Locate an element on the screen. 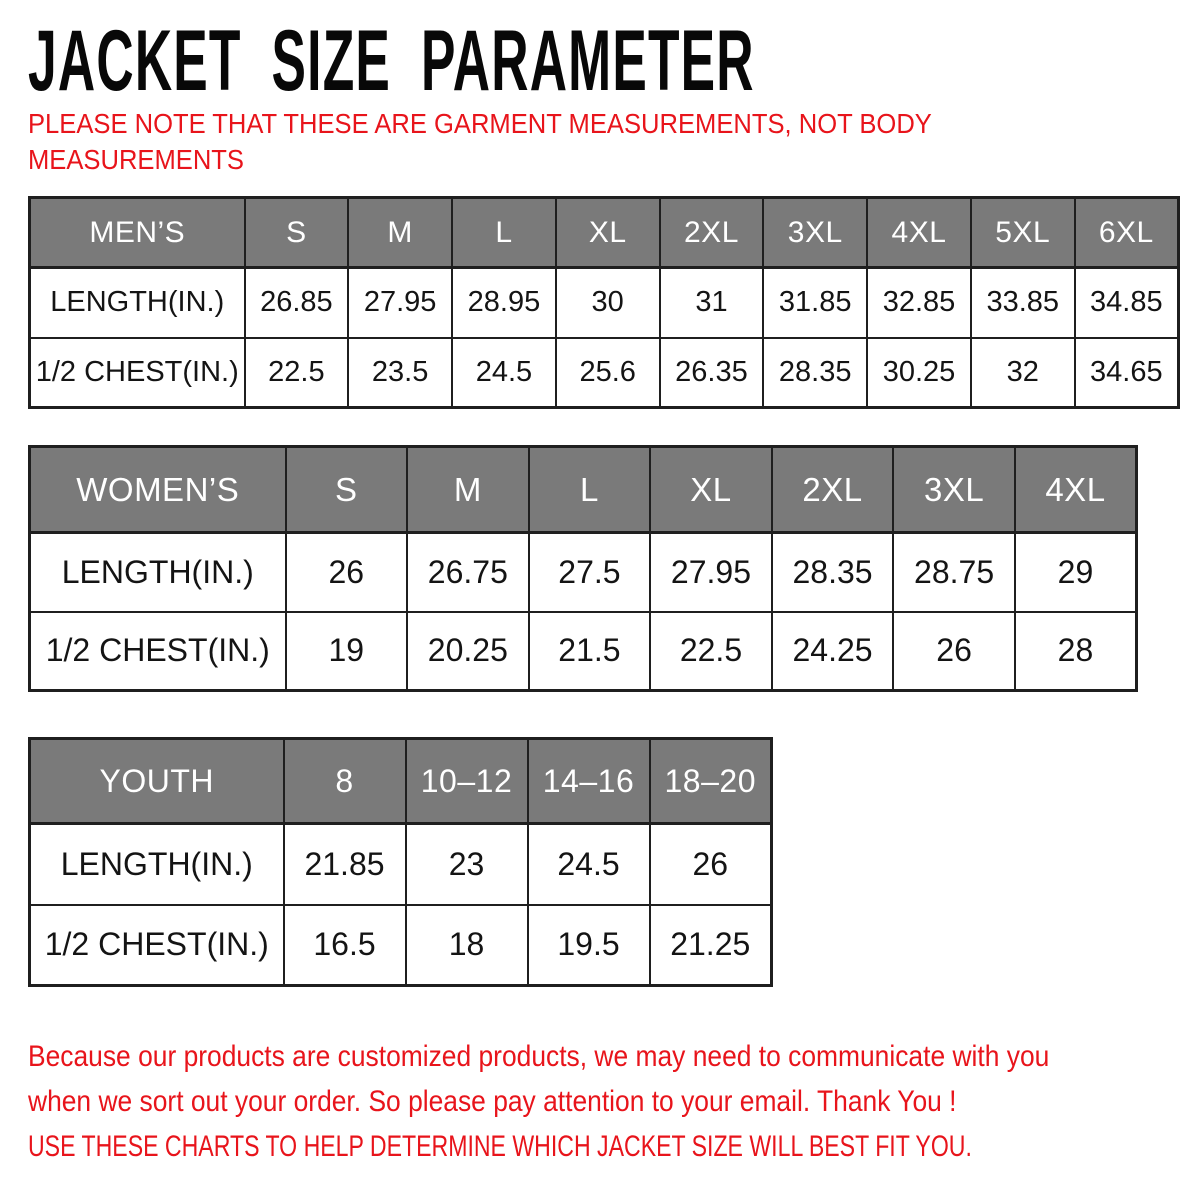  size-value-cell: 32 is located at coordinates (1022, 372).